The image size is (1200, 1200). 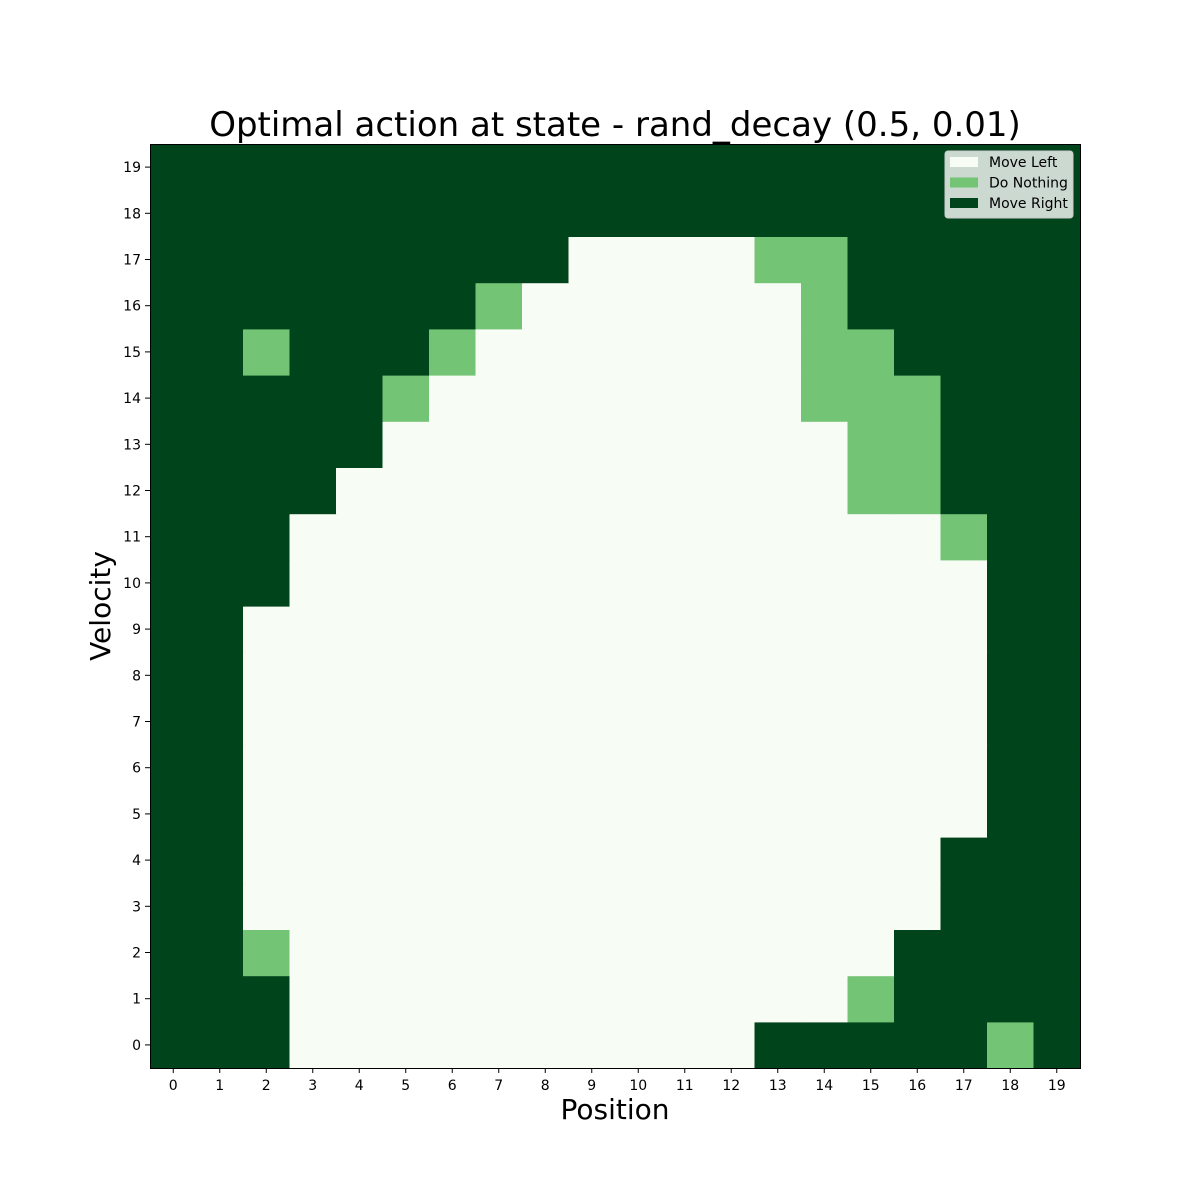 I want to click on y-tick-label: 14, so click(x=132, y=399).